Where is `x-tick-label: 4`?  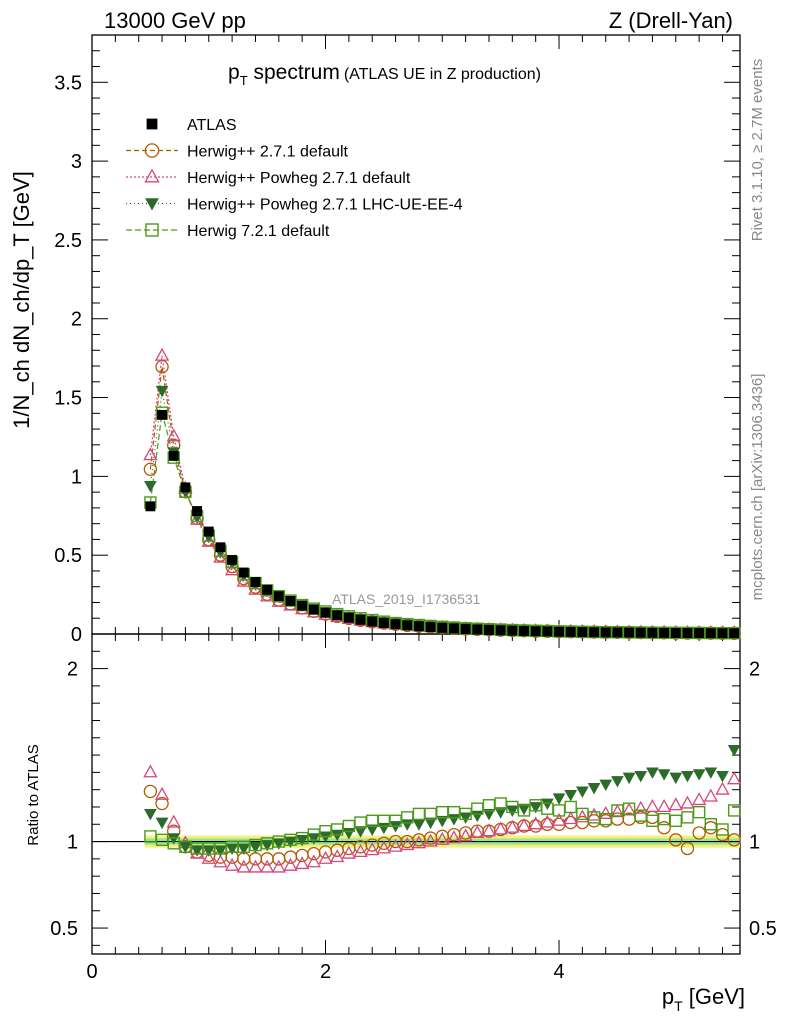 x-tick-label: 4 is located at coordinates (558, 972).